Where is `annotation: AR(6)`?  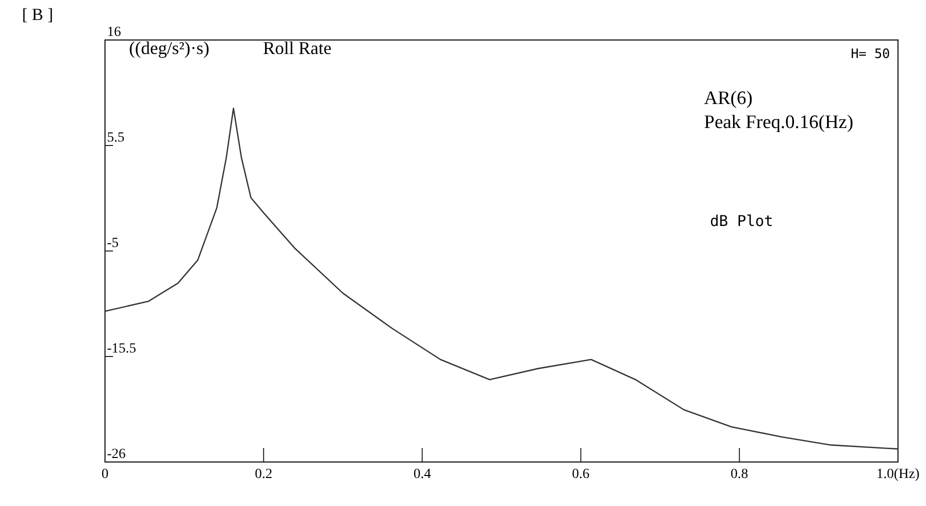
annotation: AR(6) is located at coordinates (728, 98).